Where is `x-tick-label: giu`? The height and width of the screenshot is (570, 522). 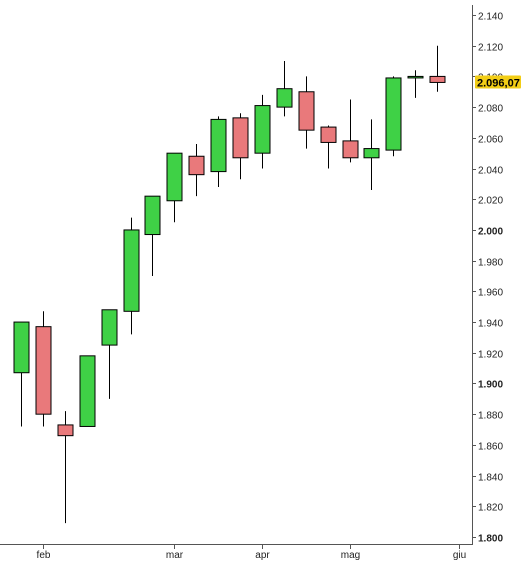 x-tick-label: giu is located at coordinates (459, 555).